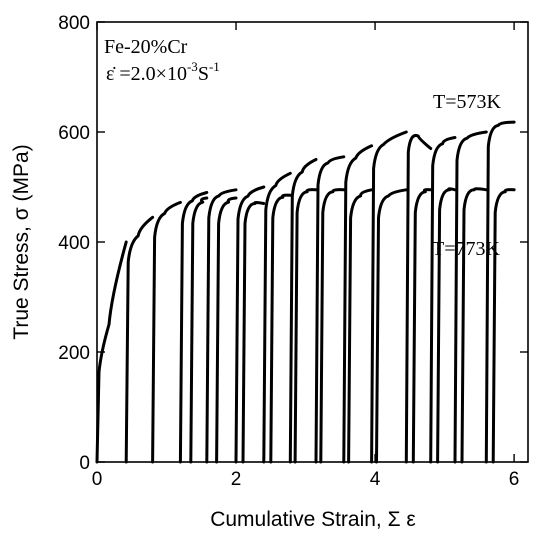  What do you see at coordinates (74, 243) in the screenshot?
I see `y-tick-label: 400` at bounding box center [74, 243].